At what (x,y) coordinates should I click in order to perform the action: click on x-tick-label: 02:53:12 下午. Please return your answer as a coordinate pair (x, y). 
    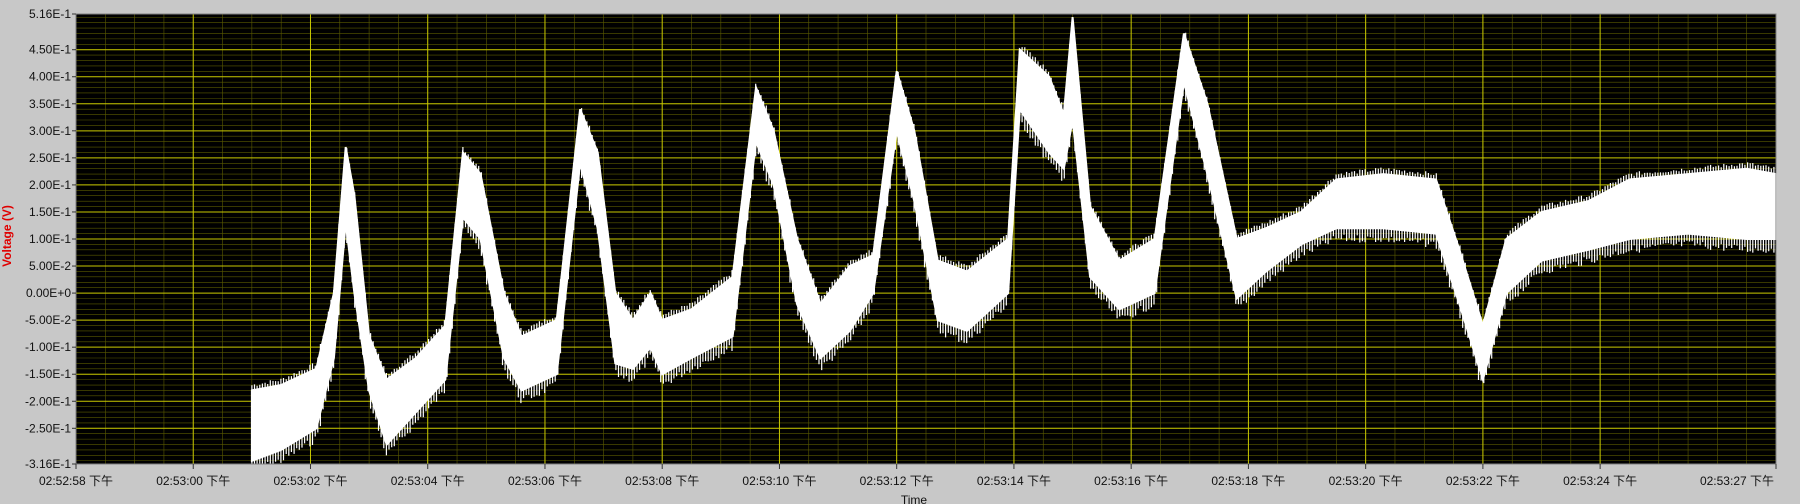
    Looking at the image, I should click on (897, 481).